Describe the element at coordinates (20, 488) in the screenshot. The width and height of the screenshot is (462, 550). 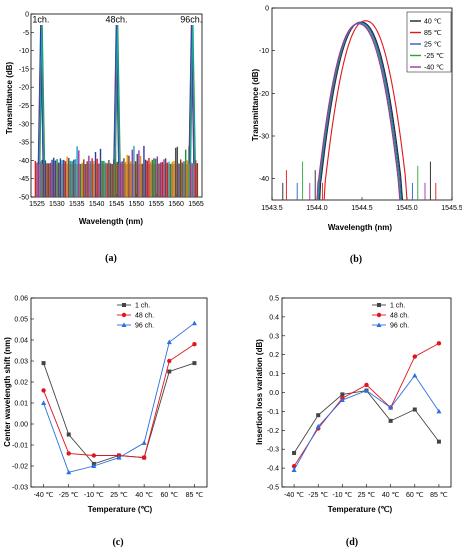
I see `panel-c-ytick-label: -0.03` at that location.